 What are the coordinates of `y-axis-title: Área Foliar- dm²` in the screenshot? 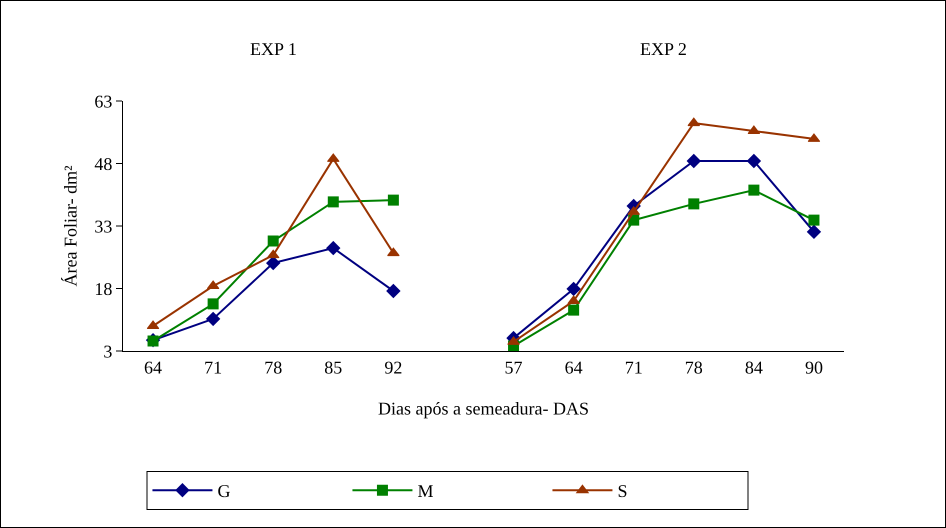 It's located at (70, 226).